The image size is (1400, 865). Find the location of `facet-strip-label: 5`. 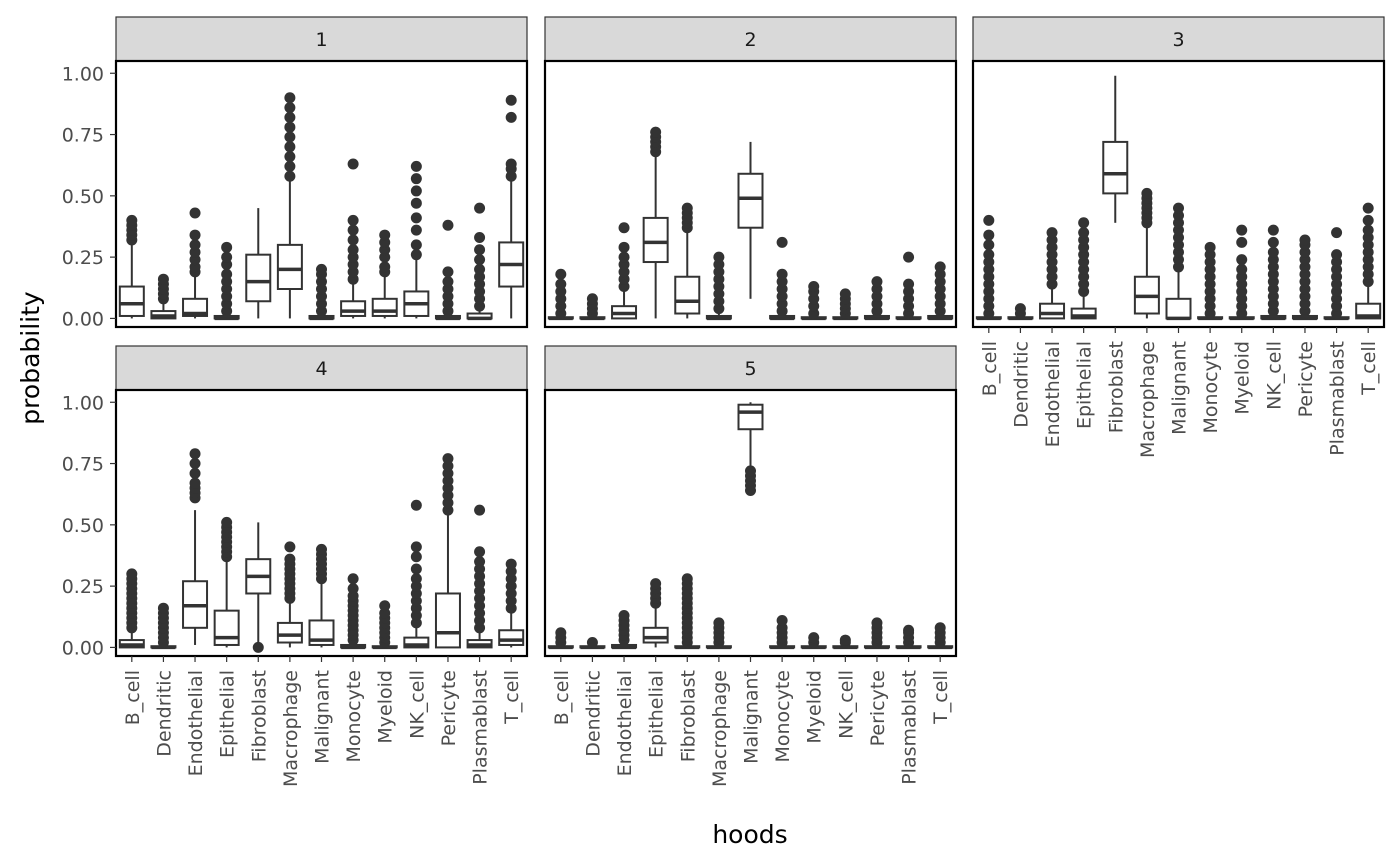

facet-strip-label: 5 is located at coordinates (750, 369).